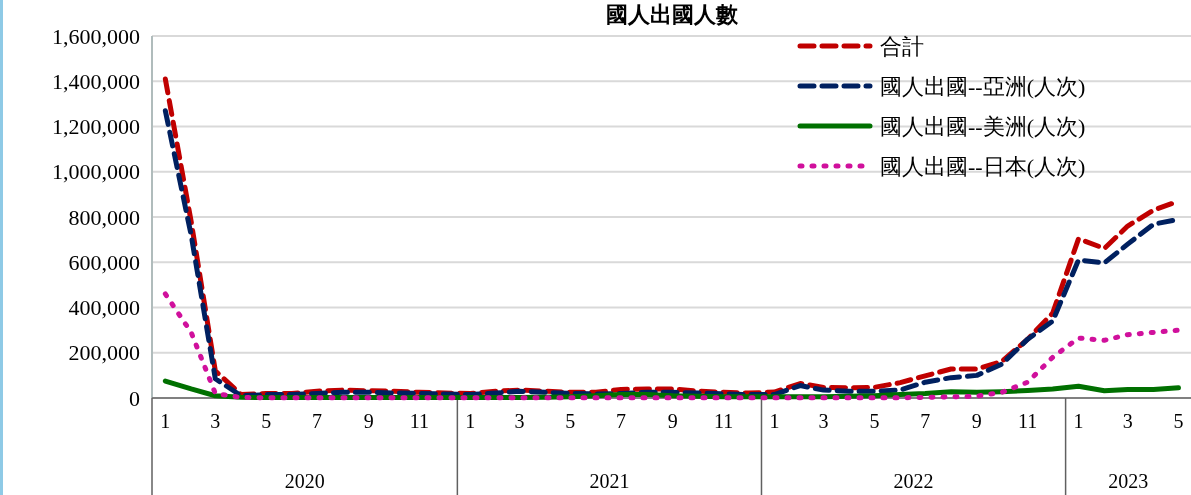 This screenshot has width=1191, height=495. I want to click on y-tick-label: 1,400,000, so click(96, 81).